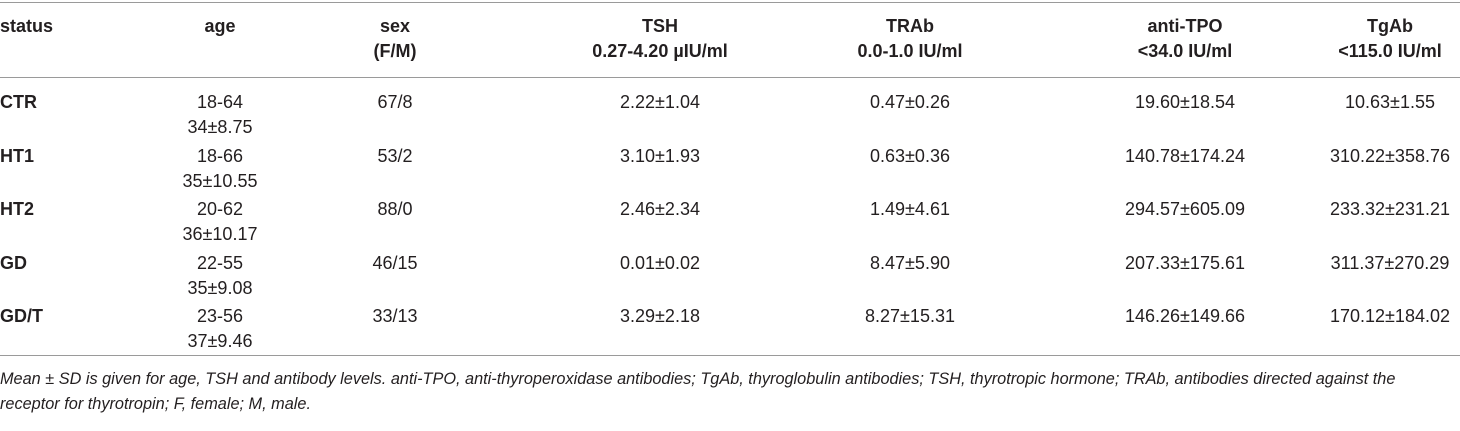 Image resolution: width=1460 pixels, height=431 pixels. Describe the element at coordinates (220, 329) in the screenshot. I see `cell-age: 23-56 37±9.46` at that location.